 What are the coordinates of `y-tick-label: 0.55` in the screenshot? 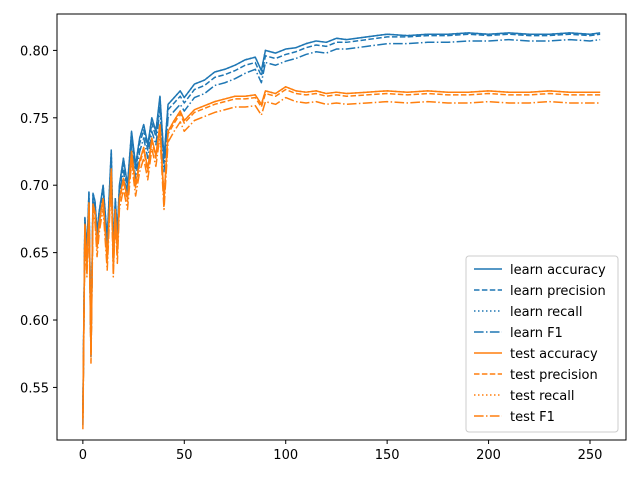 It's located at (34, 388).